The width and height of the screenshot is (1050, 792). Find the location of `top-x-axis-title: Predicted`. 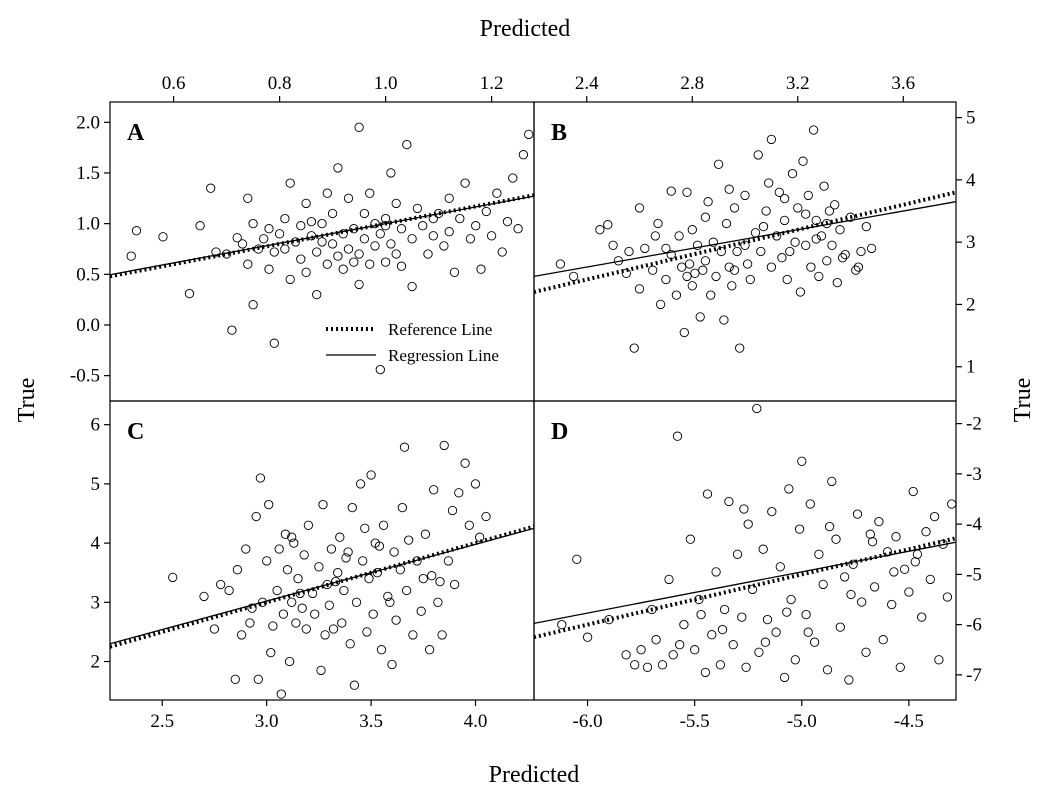

top-x-axis-title: Predicted is located at coordinates (525, 29).